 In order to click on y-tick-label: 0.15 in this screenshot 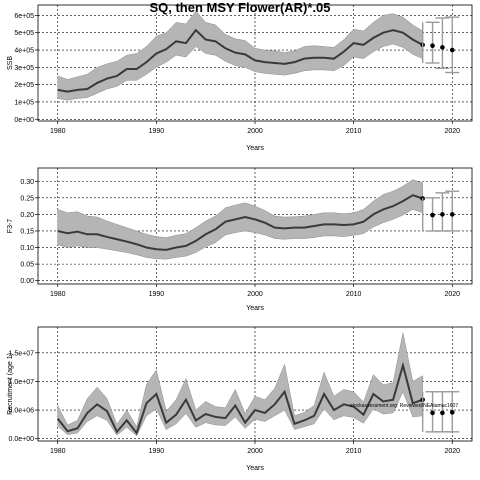, I will do `click(27, 231)`.